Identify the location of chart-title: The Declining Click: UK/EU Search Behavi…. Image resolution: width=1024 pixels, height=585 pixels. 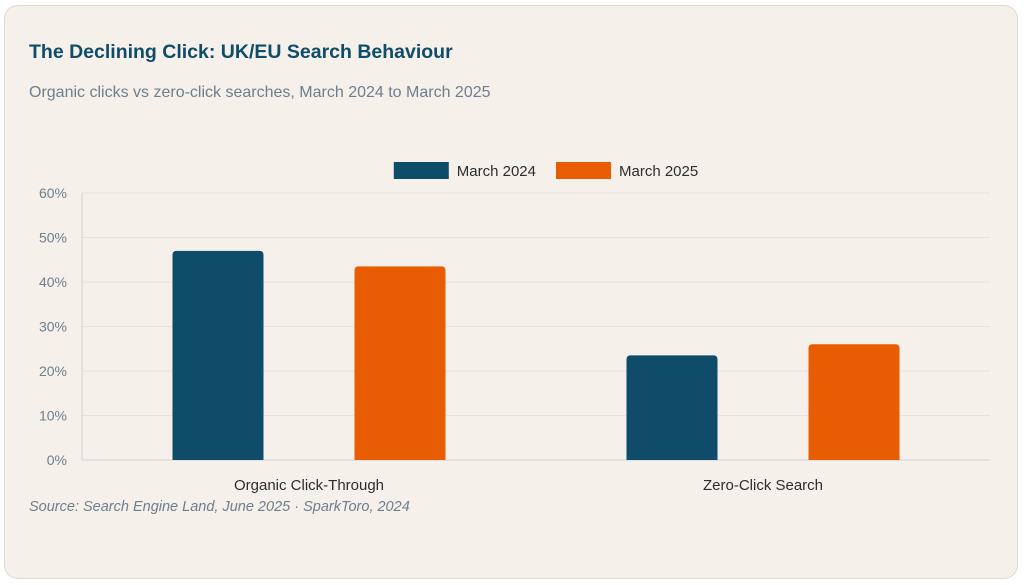
(241, 52).